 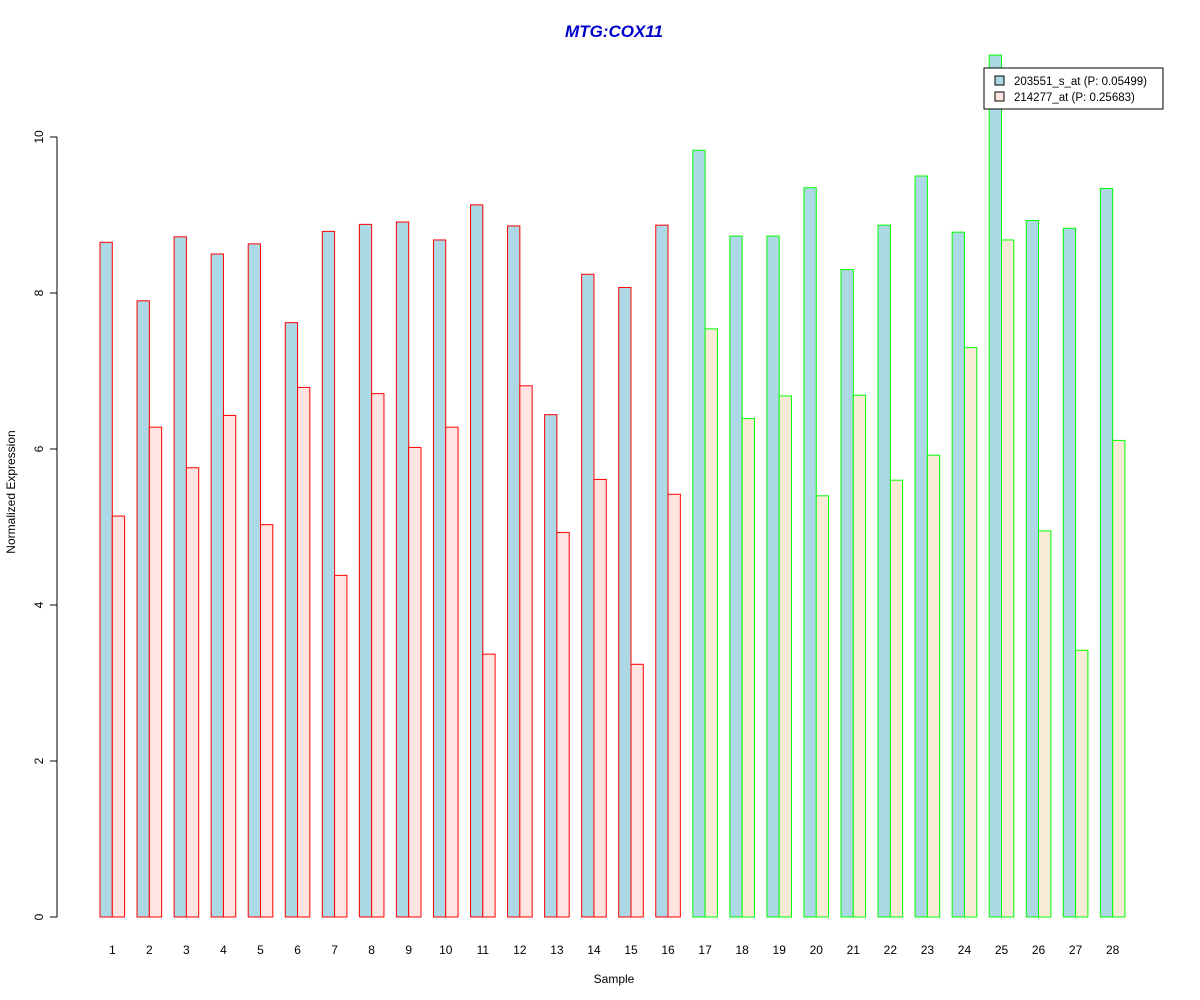 What do you see at coordinates (1039, 950) in the screenshot?
I see `x-tick-label: 26` at bounding box center [1039, 950].